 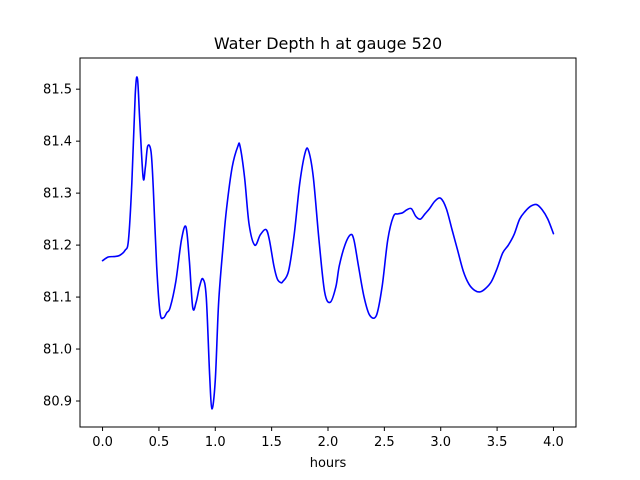 I want to click on y-tick-label: 81.1, so click(x=57, y=298).